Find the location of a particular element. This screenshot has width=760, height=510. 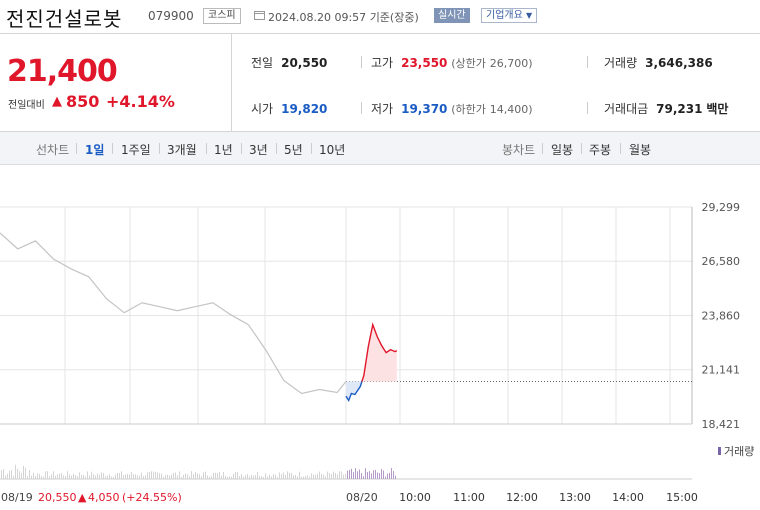

today-line-down is located at coordinates (354, 392).